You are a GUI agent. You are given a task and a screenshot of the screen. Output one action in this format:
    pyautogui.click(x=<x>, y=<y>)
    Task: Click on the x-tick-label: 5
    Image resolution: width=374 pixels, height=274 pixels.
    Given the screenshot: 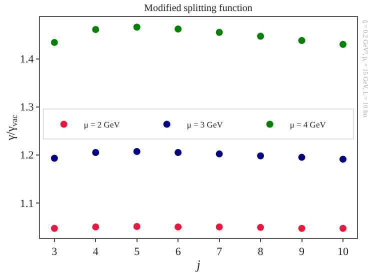 What is the action you would take?
    pyautogui.click(x=137, y=252)
    